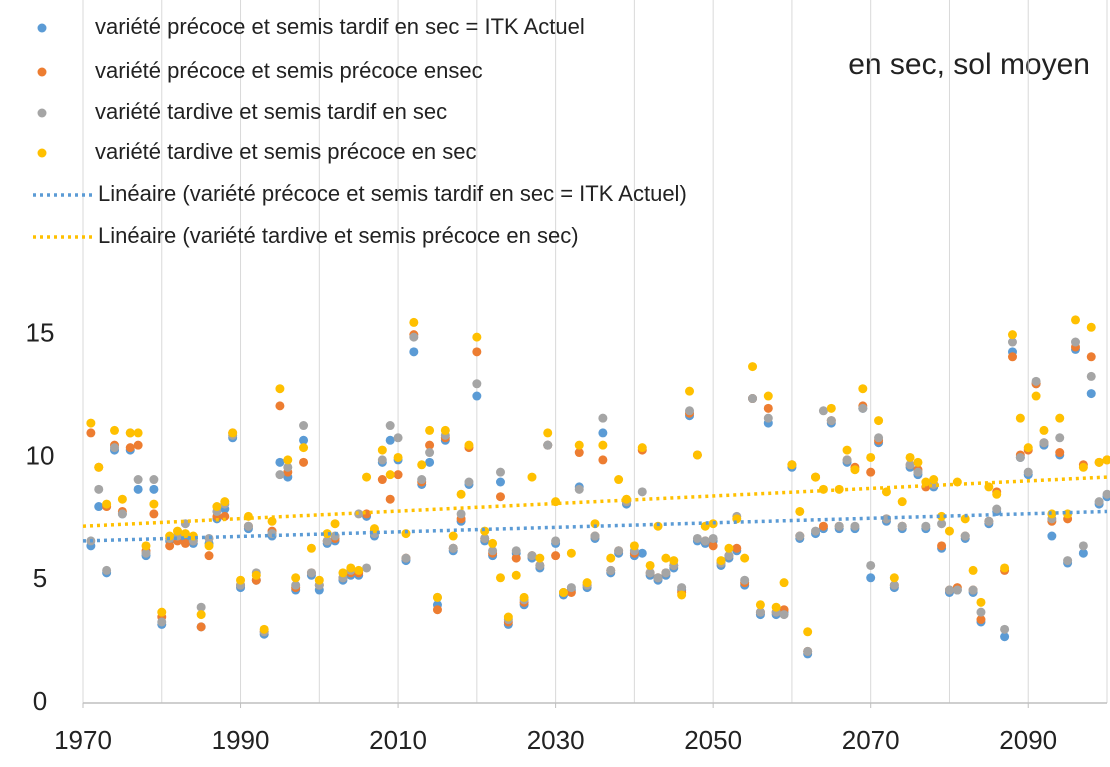  What do you see at coordinates (398, 740) in the screenshot?
I see `x-tick-label: 2010` at bounding box center [398, 740].